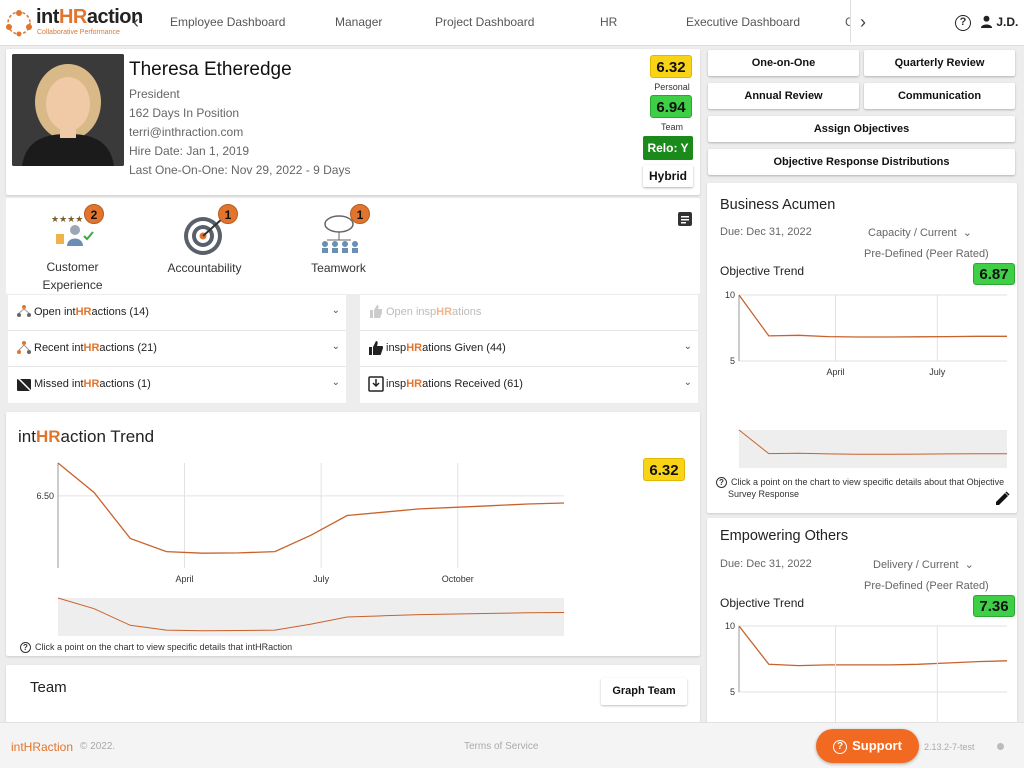 This screenshot has width=1024, height=768. I want to click on business-acumen-chart: April July 10 5, so click(862, 378).